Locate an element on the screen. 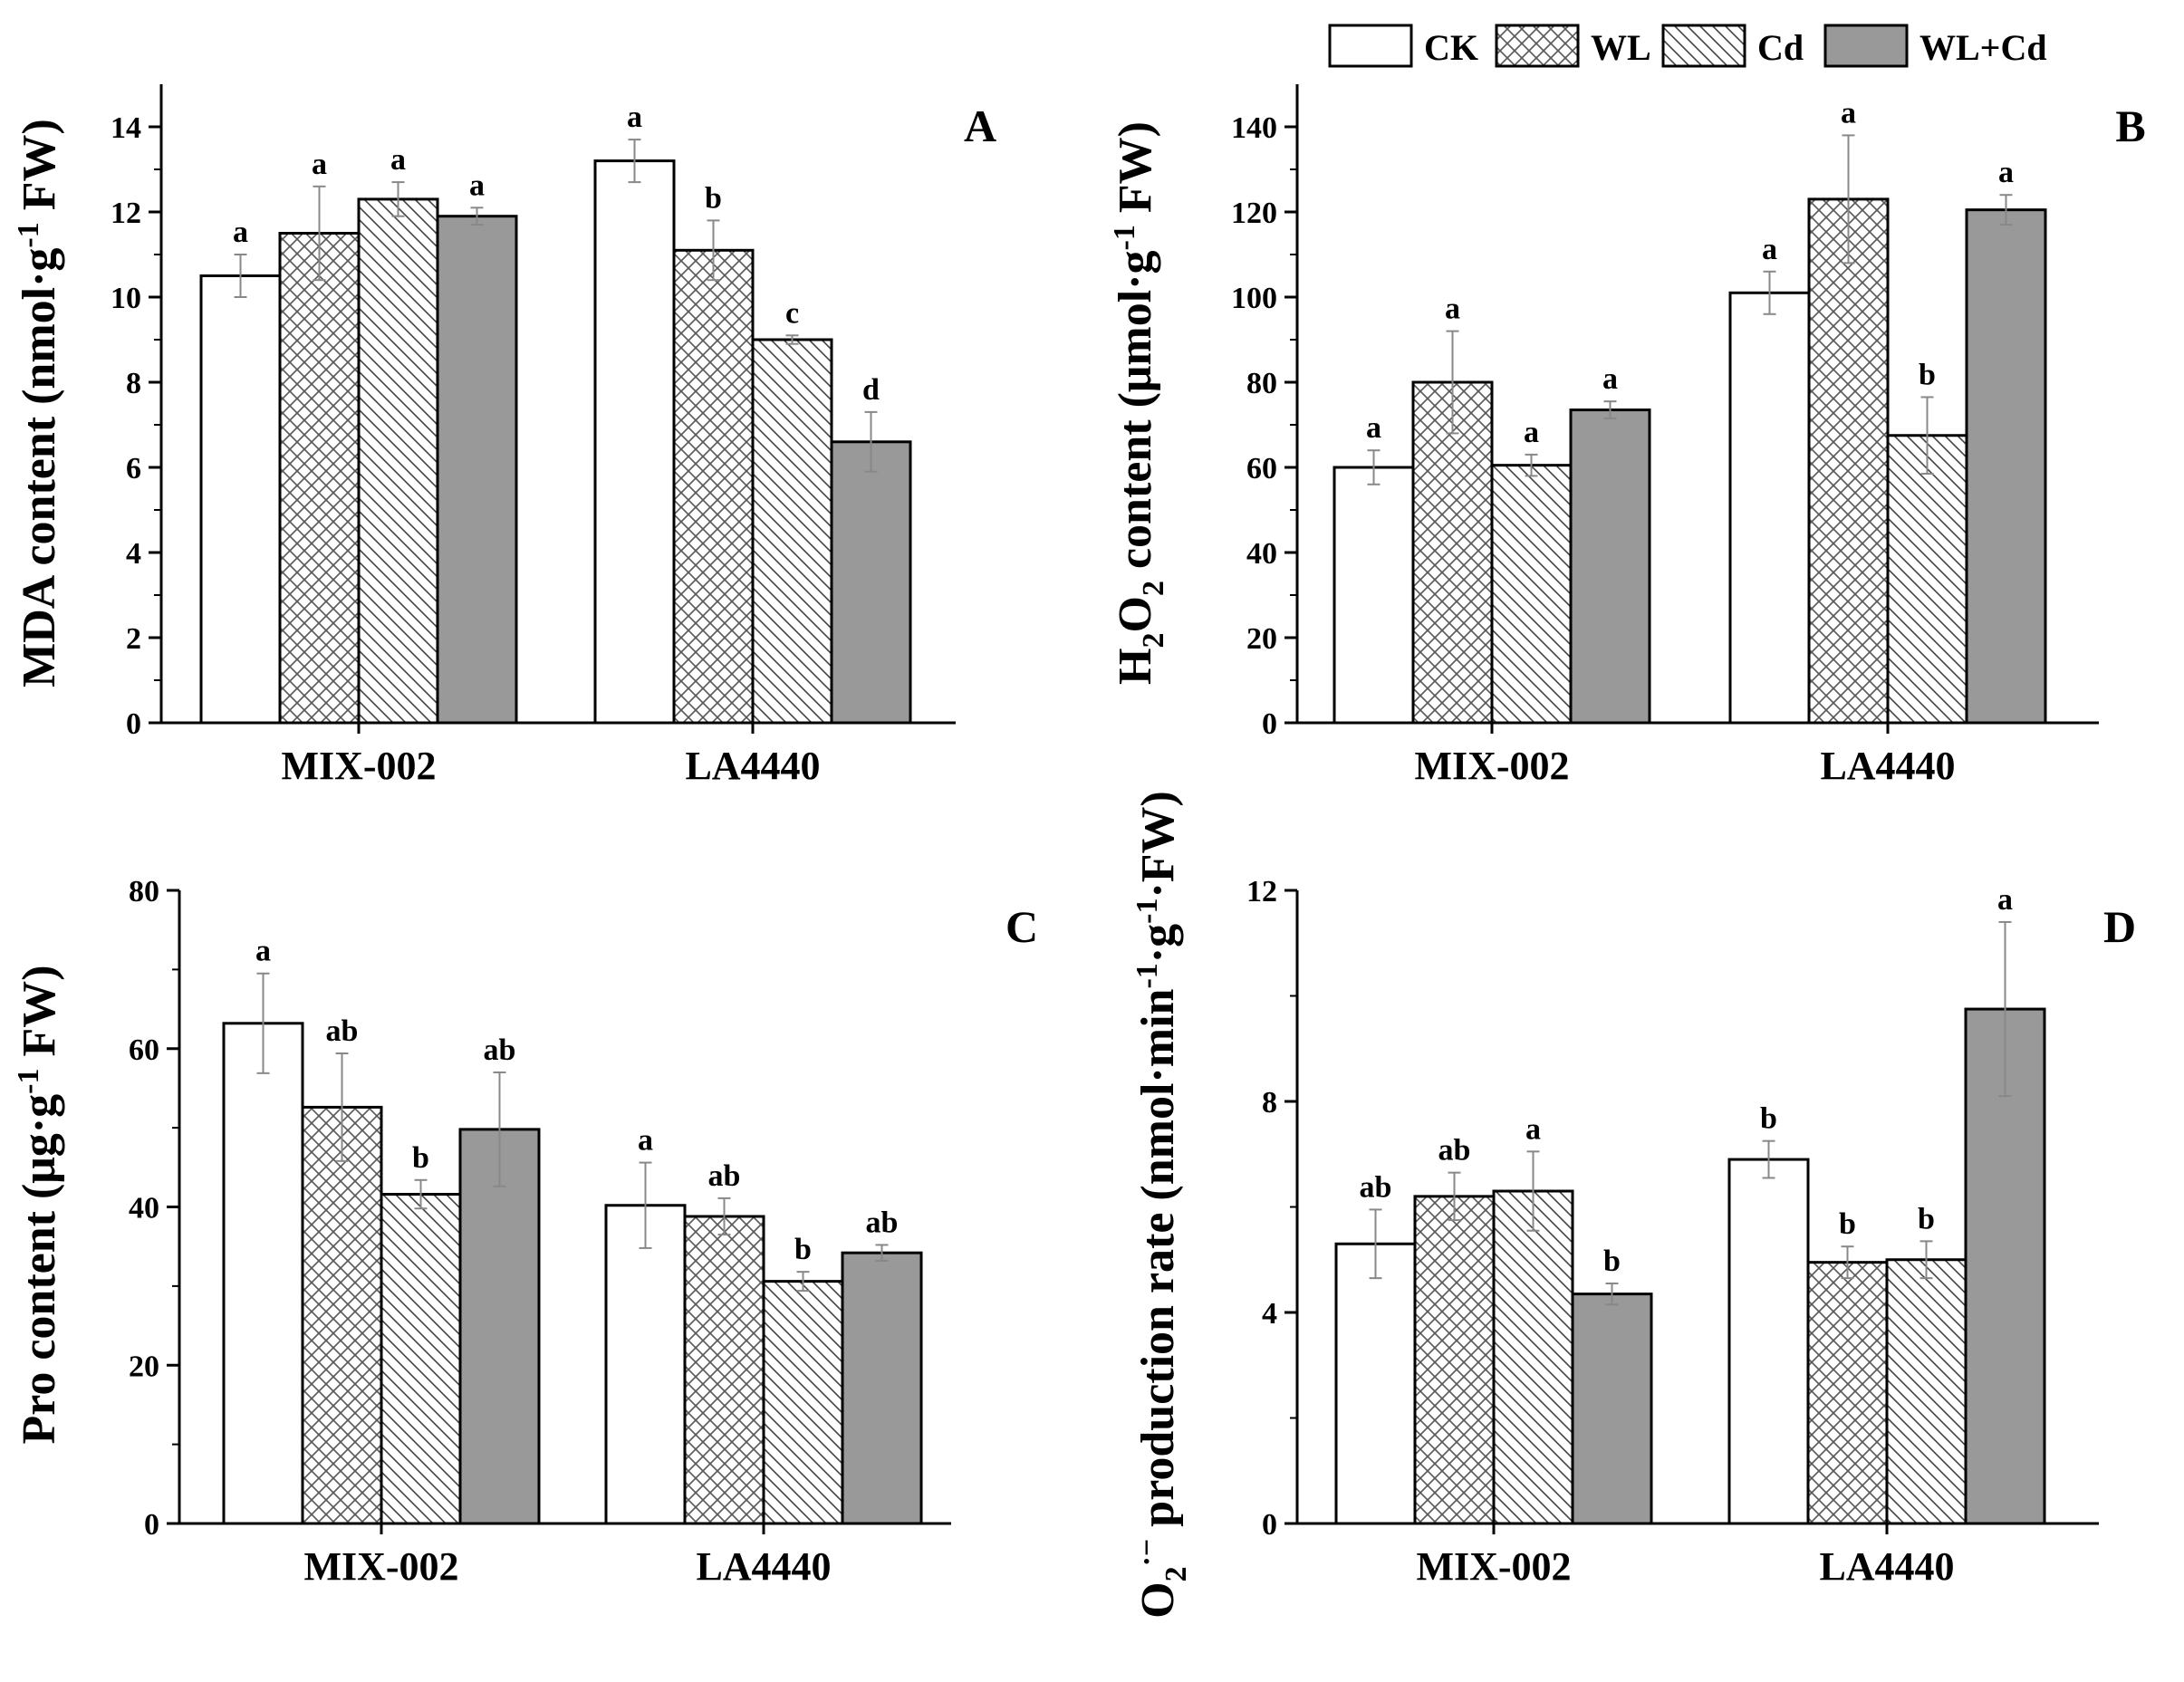 The image size is (2184, 1682). y-tick-label: 6 is located at coordinates (133, 469).